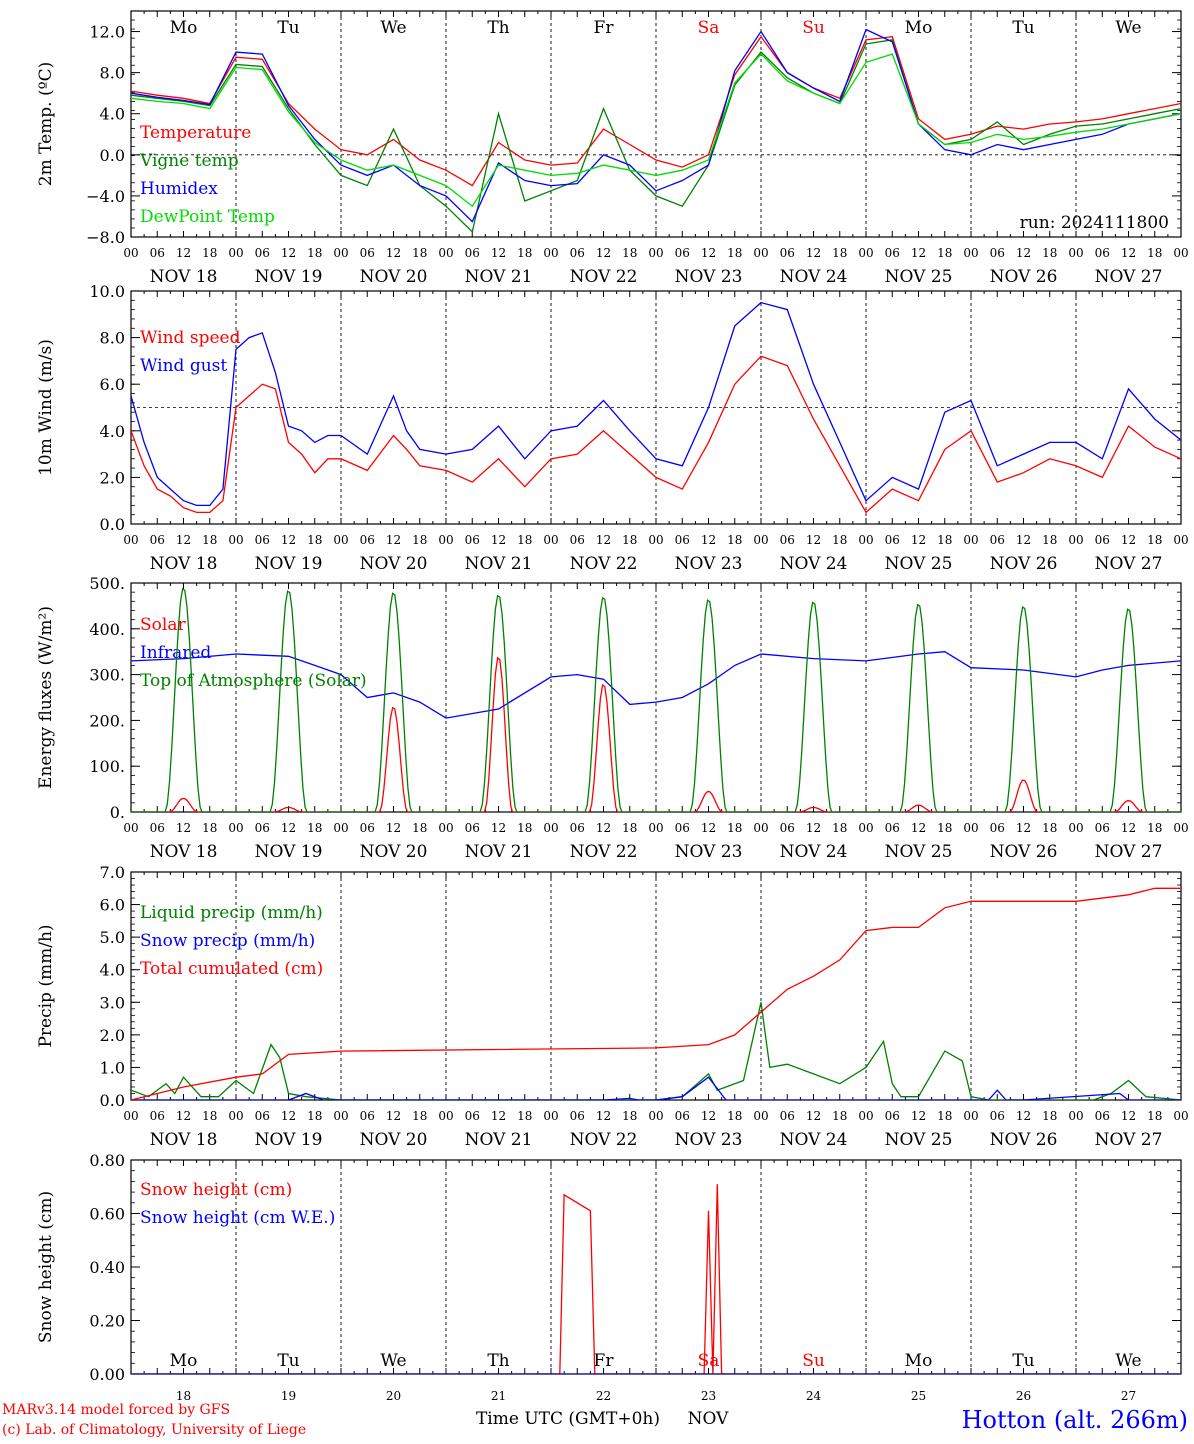  I want to click on x-axis-label: Time UTC (GMT+0h), so click(568, 1419).